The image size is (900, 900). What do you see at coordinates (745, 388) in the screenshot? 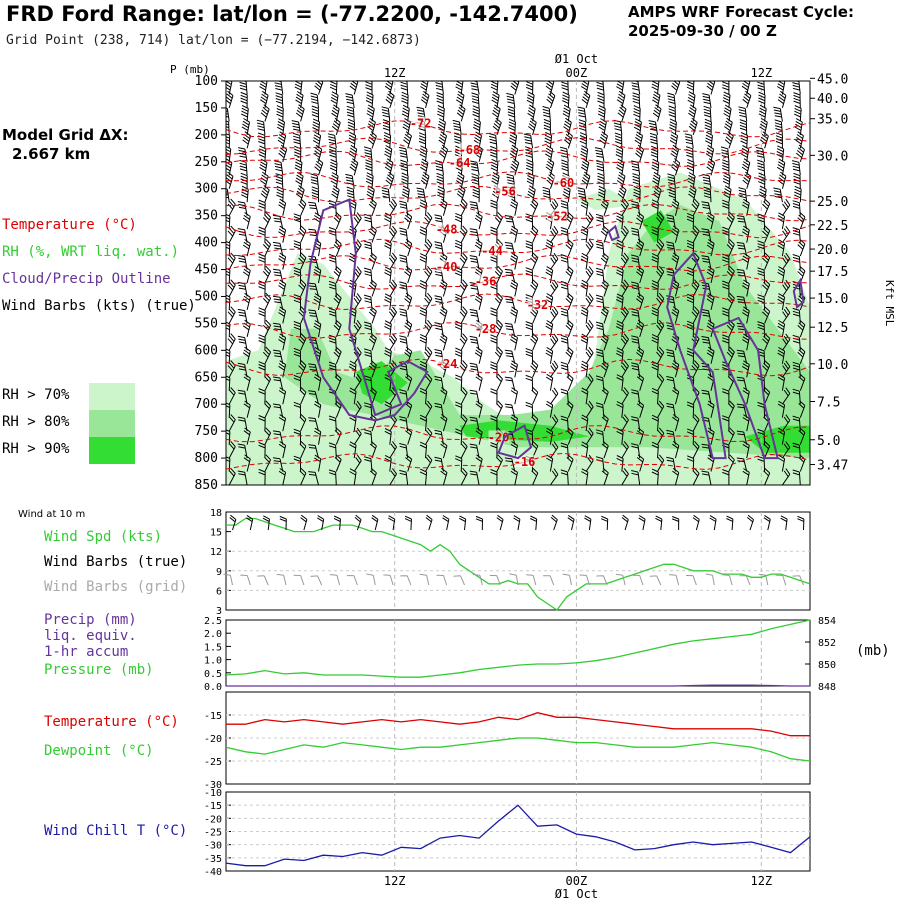
I see `cloud-outline-d` at bounding box center [745, 388].